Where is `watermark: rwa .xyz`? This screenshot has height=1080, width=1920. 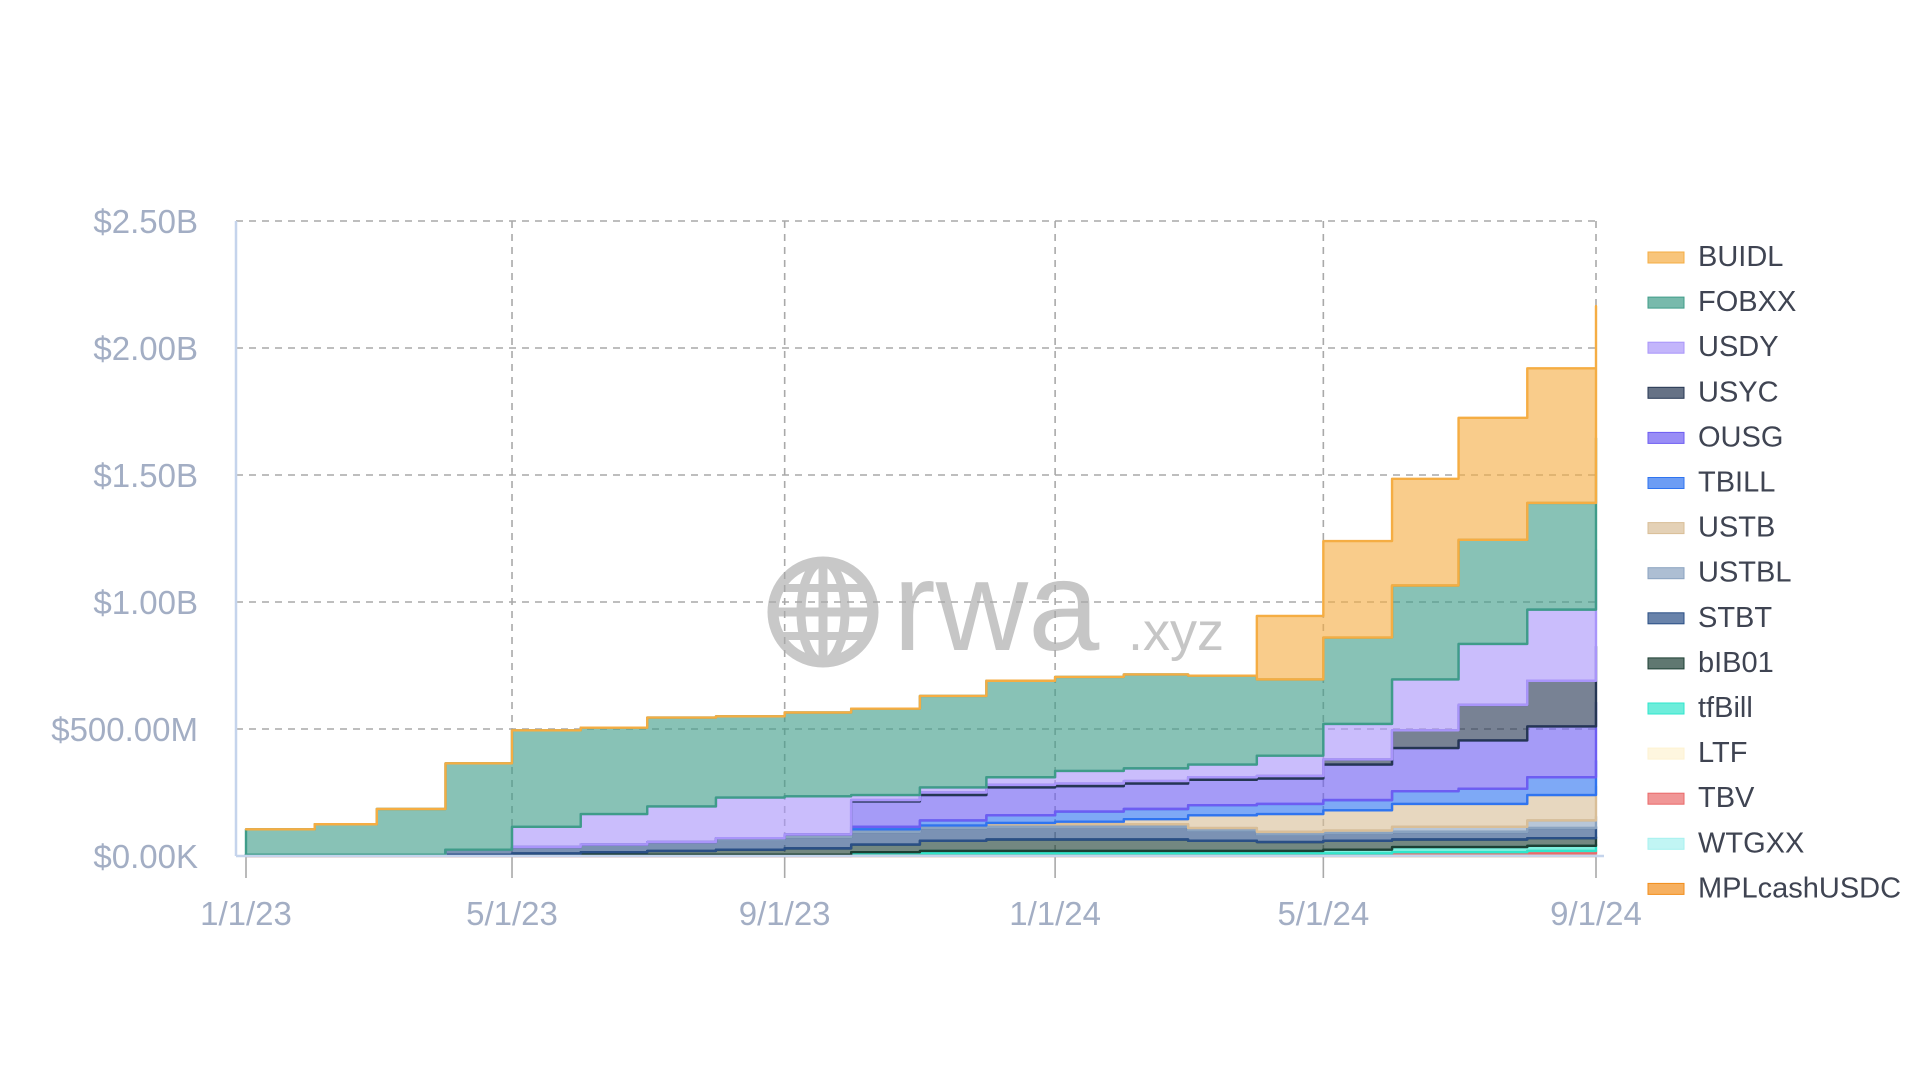 watermark: rwa .xyz is located at coordinates (995, 606).